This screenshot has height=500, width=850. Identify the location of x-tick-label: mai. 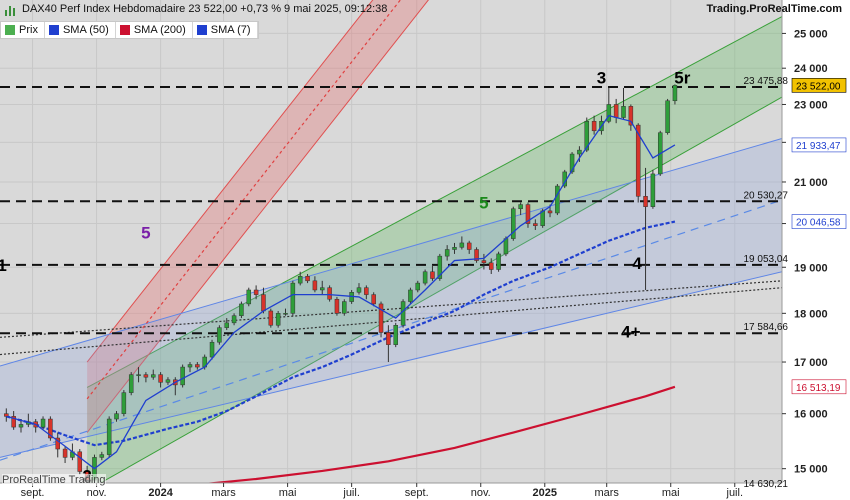
(671, 493).